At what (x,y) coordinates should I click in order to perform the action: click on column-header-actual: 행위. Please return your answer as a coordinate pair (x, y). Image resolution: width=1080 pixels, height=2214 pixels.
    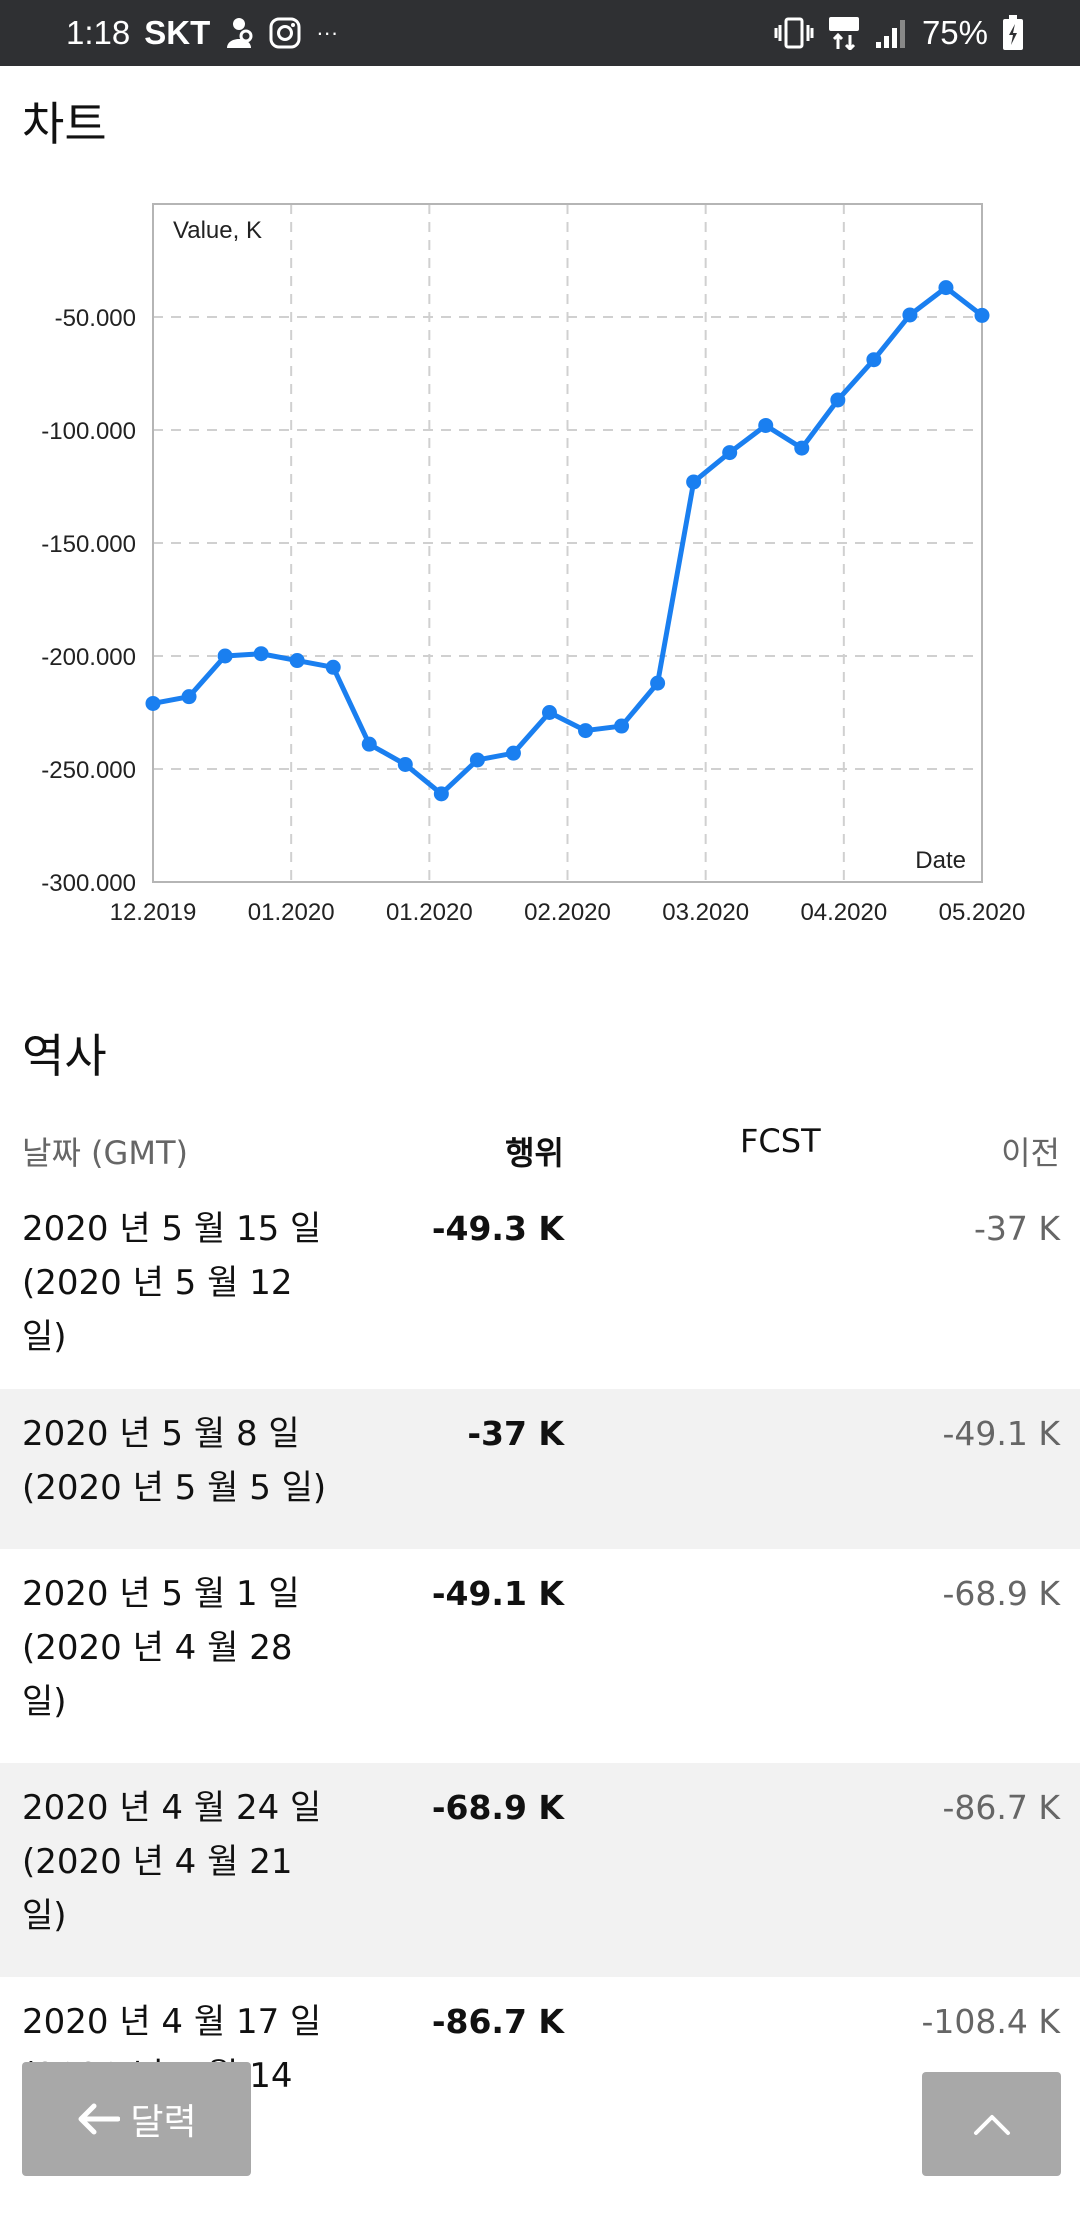
    Looking at the image, I should click on (534, 1153).